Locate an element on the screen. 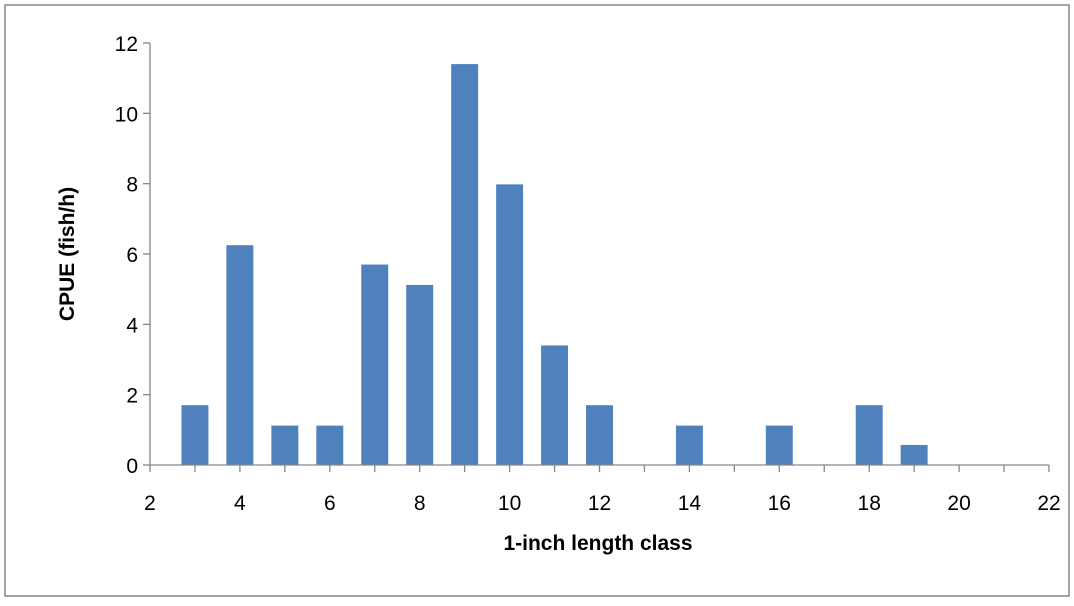 The height and width of the screenshot is (606, 1074). x-tick-label-10: 10 is located at coordinates (509, 503).